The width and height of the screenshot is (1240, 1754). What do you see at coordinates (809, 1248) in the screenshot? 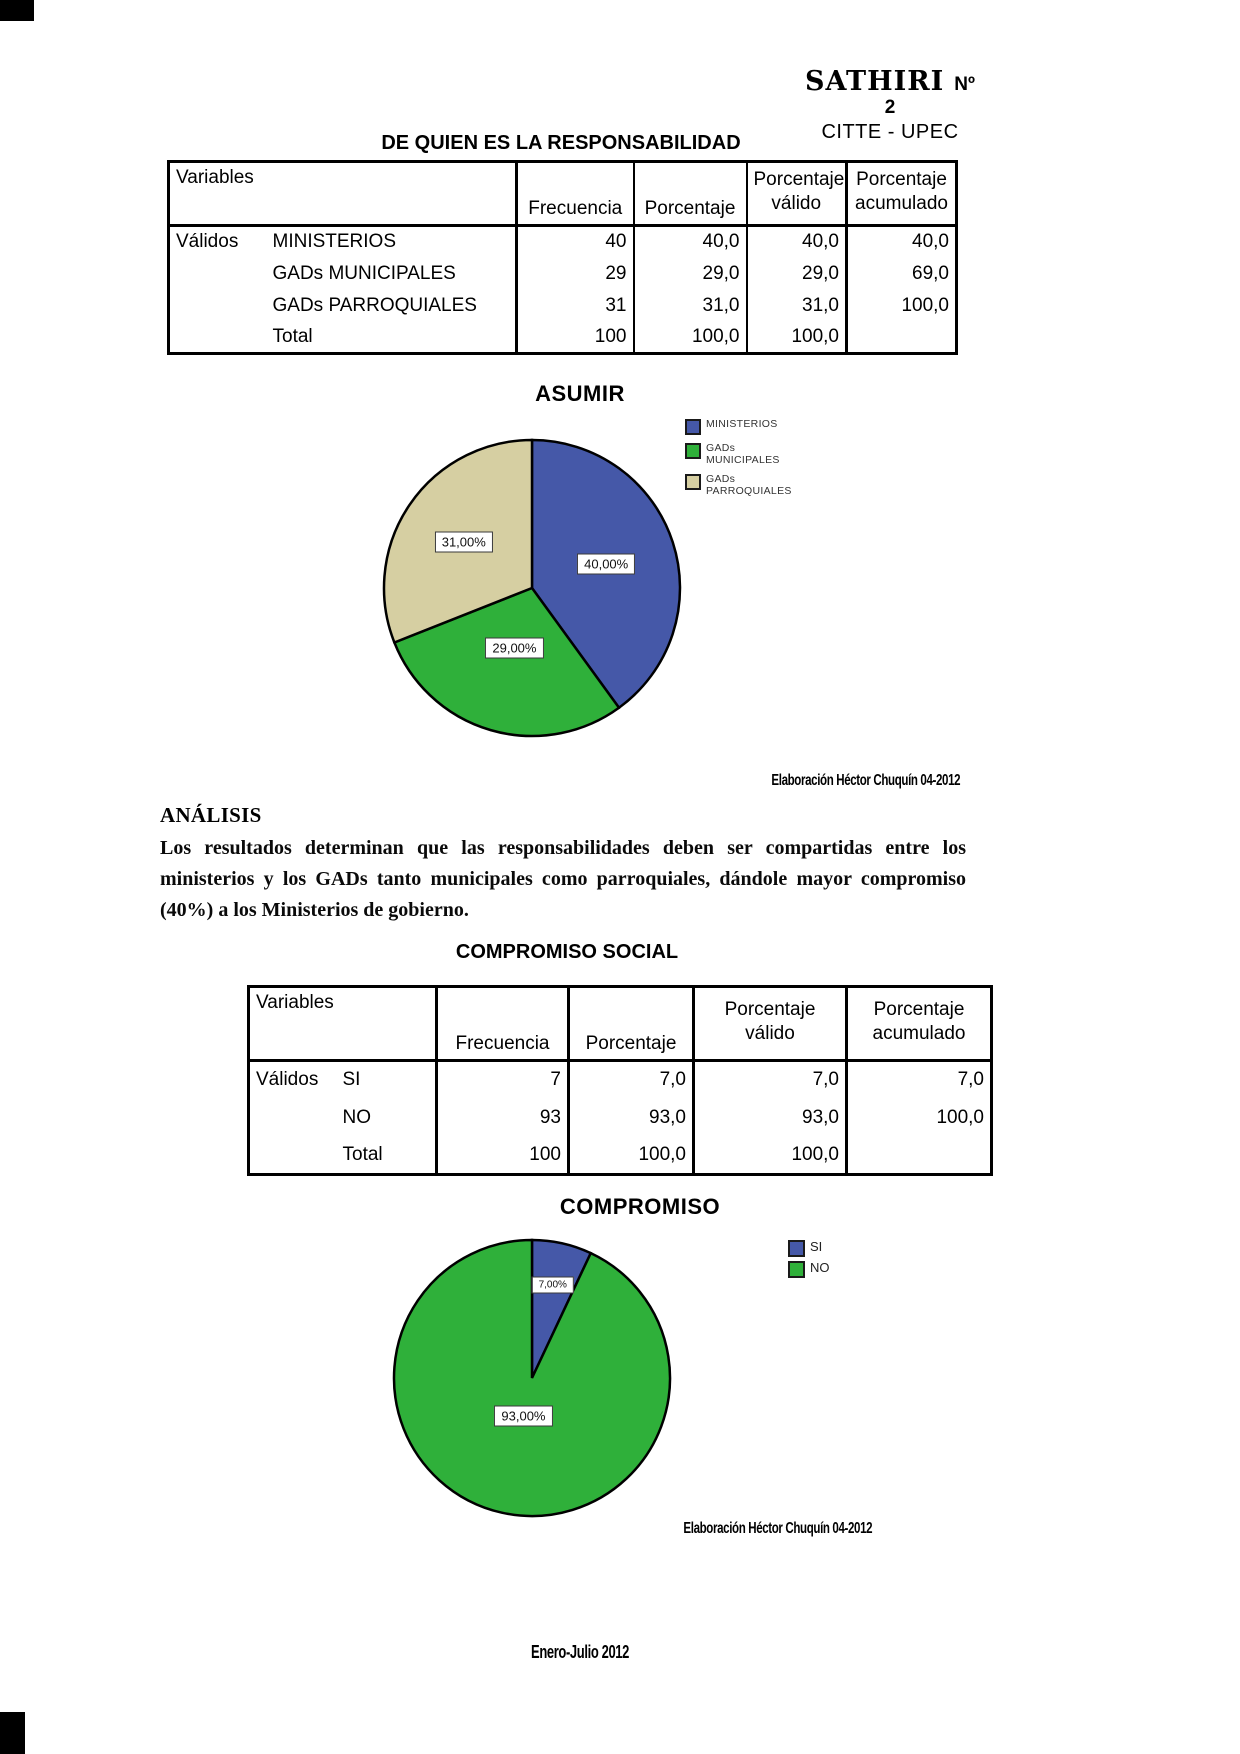
I see `legend-item: SI` at bounding box center [809, 1248].